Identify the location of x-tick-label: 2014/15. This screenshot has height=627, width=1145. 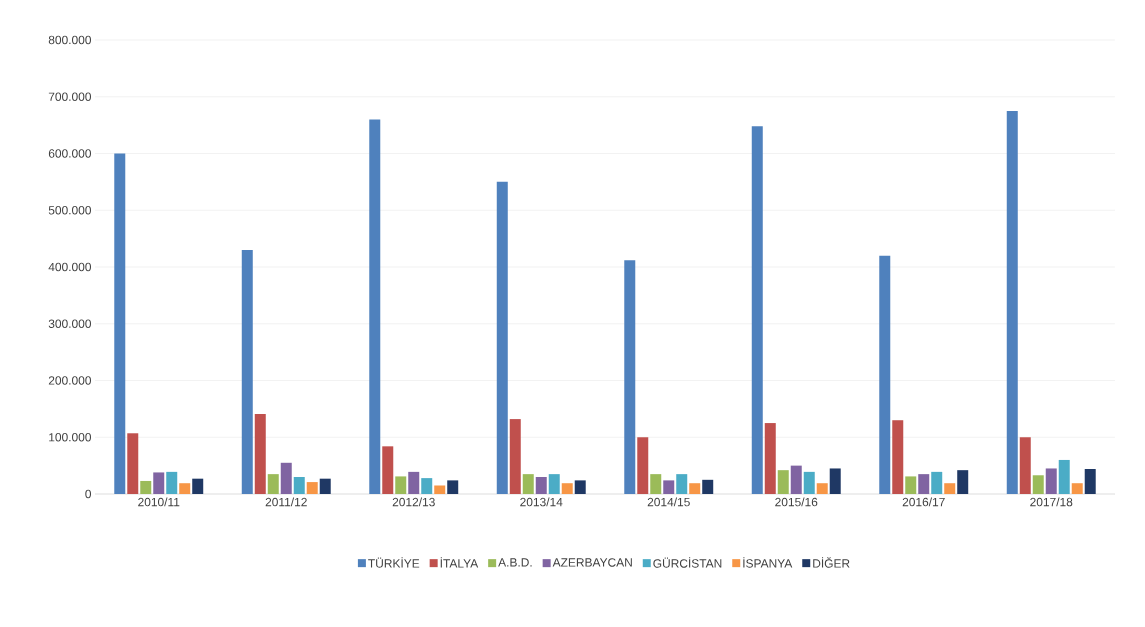
(668, 502).